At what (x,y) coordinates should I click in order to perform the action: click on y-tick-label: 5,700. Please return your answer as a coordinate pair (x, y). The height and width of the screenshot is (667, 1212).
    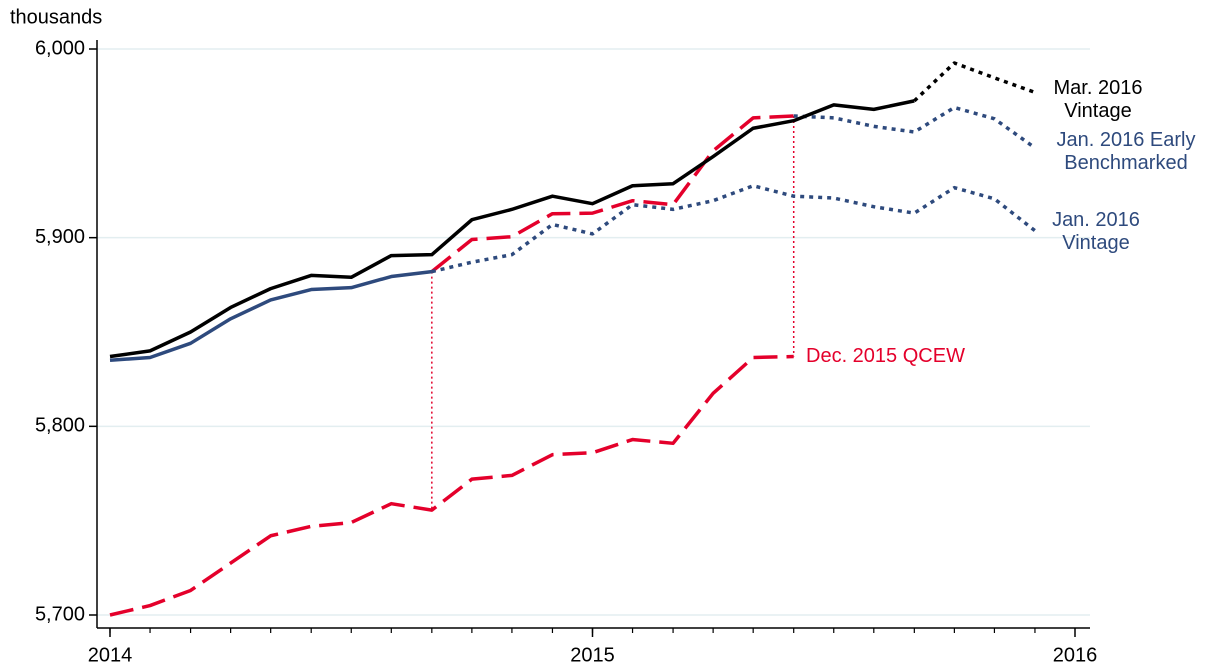
    Looking at the image, I should click on (60, 614).